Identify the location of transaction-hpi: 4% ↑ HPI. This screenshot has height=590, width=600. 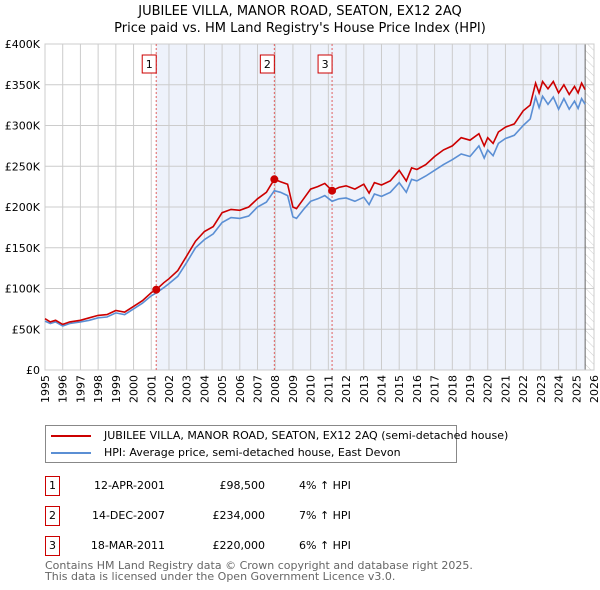
(325, 485).